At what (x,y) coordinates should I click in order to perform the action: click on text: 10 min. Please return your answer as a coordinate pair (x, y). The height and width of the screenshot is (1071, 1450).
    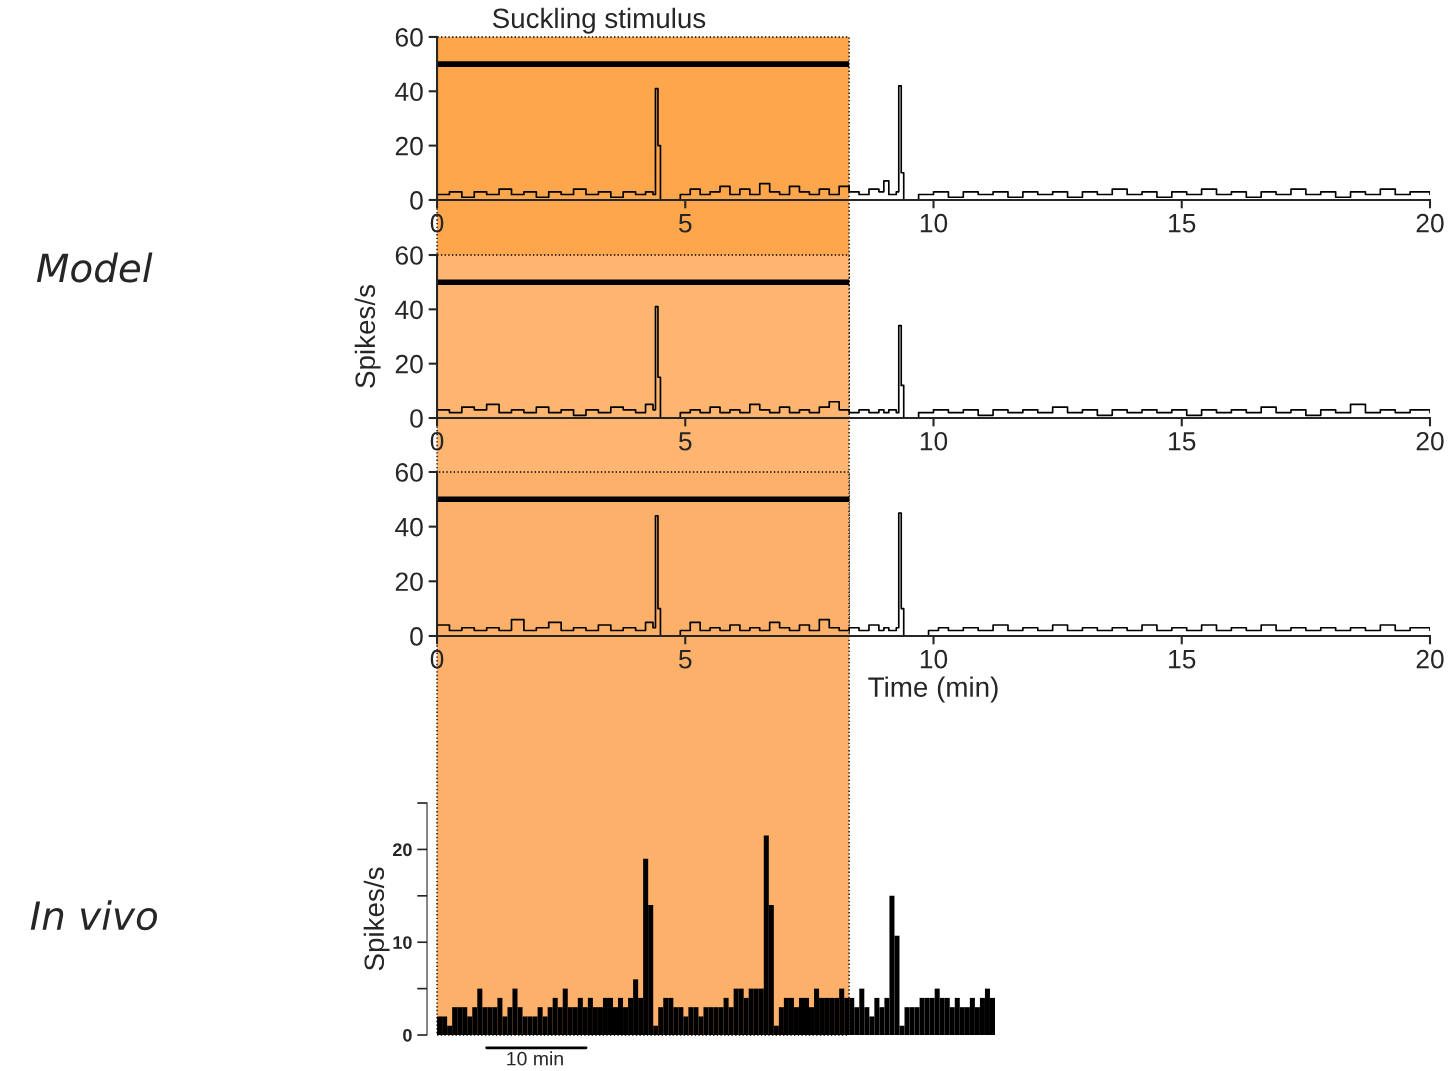
    Looking at the image, I should click on (535, 1058).